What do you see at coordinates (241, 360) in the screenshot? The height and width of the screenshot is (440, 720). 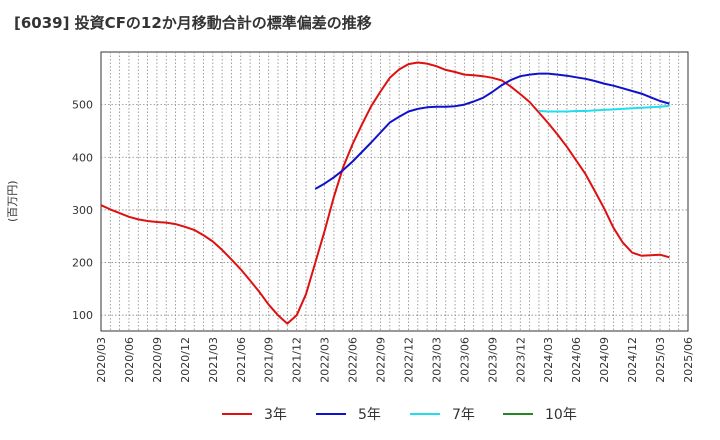 I see `x-tick-label: 2021/06` at bounding box center [241, 360].